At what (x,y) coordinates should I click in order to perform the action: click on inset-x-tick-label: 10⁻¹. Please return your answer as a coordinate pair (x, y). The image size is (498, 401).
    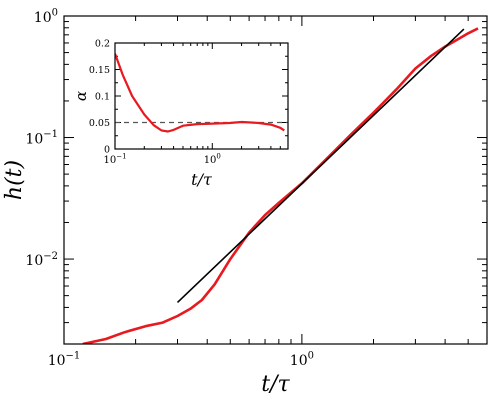
    Looking at the image, I should click on (114, 160).